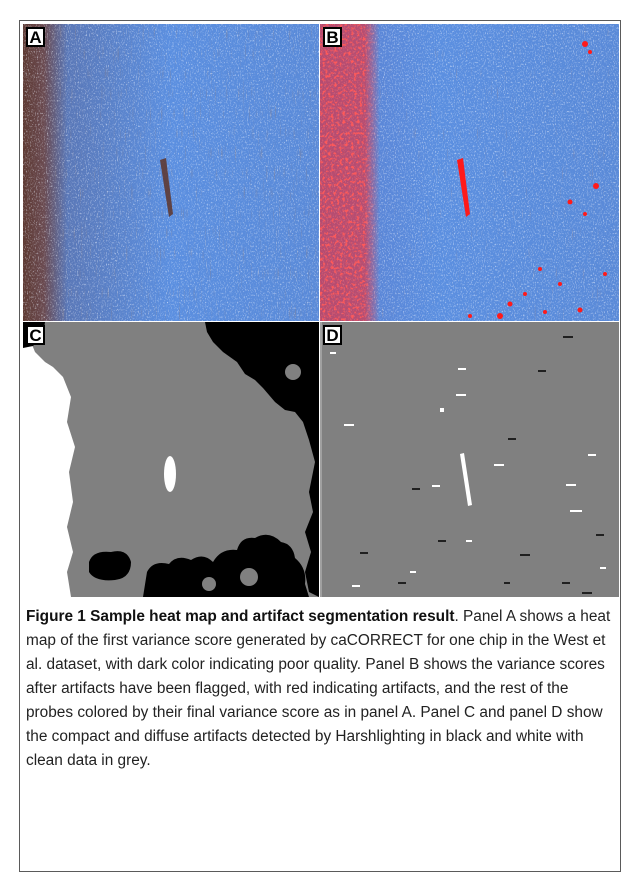  I want to click on panel-c-label: C, so click(35, 335).